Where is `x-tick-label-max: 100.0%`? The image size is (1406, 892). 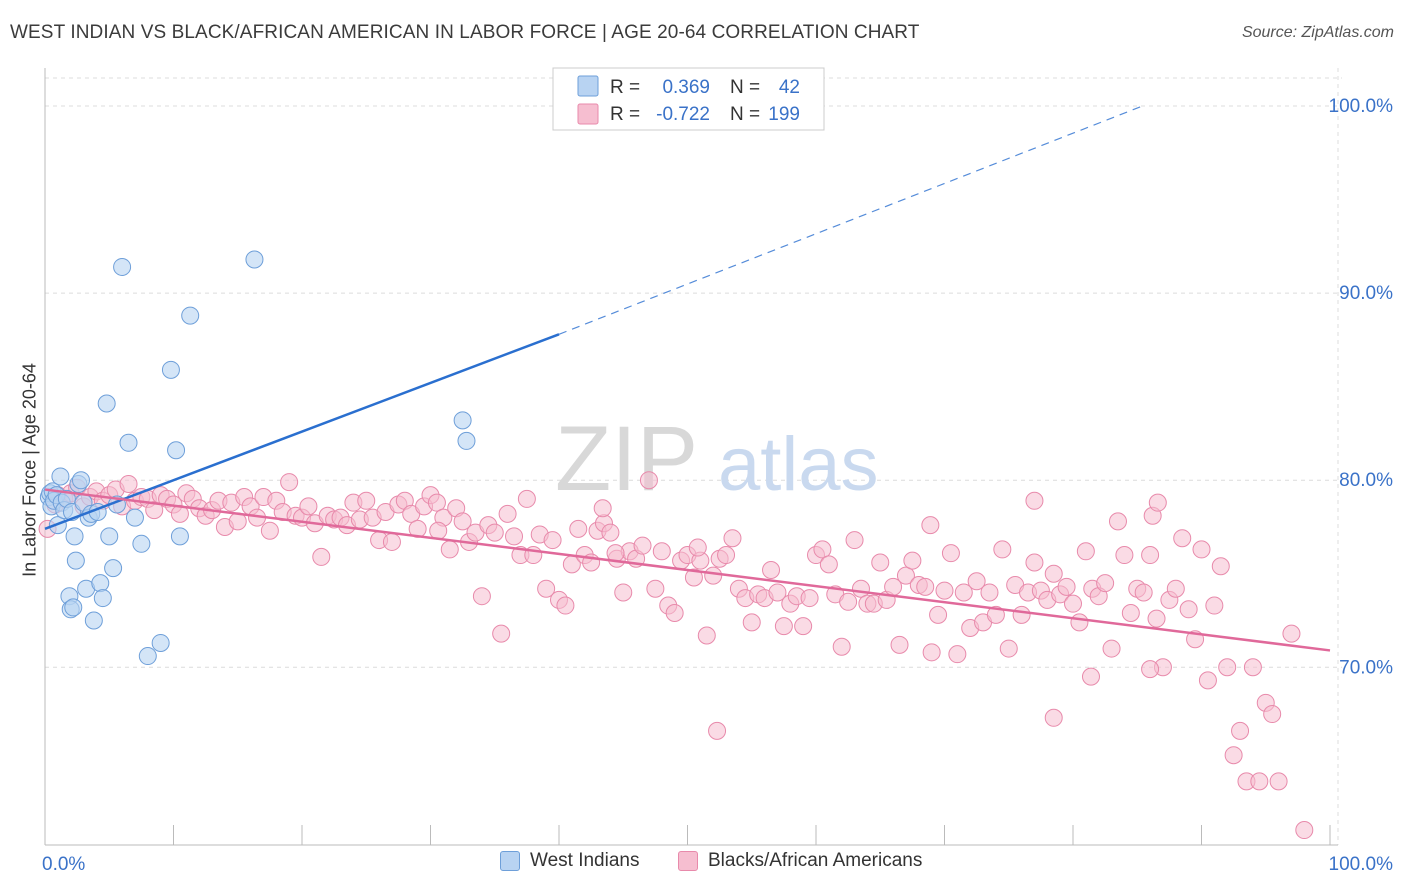
x-tick-label-max: 100.0% is located at coordinates (1361, 864).